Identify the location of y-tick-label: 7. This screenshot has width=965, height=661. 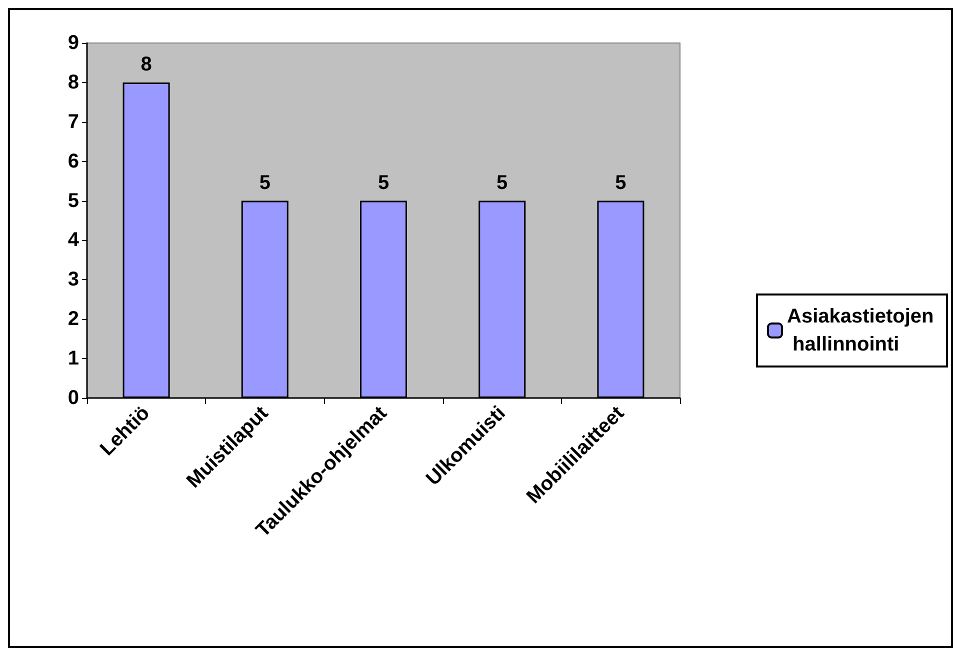
(73, 121).